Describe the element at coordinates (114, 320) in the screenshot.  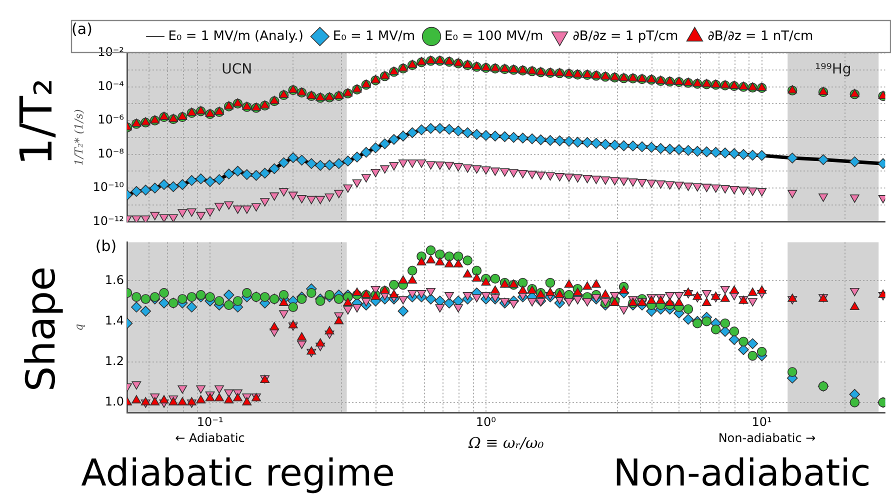
I see `y-tick-label: 1.4` at that location.